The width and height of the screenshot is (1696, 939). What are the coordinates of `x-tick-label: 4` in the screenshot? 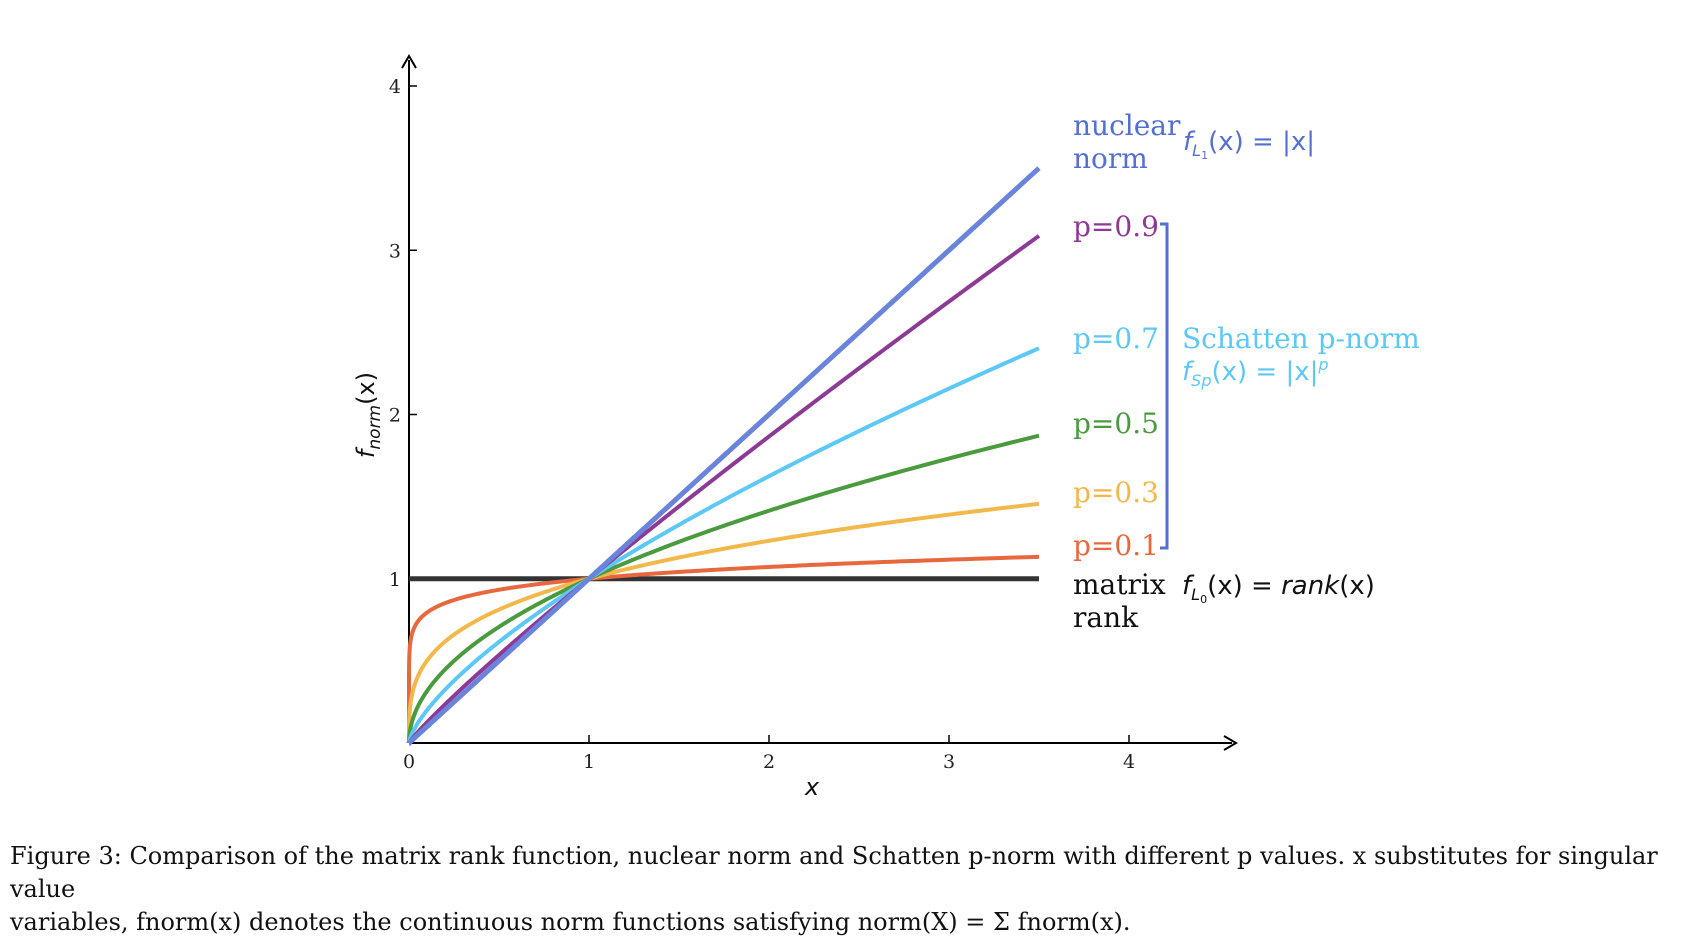 It's located at (1129, 762).